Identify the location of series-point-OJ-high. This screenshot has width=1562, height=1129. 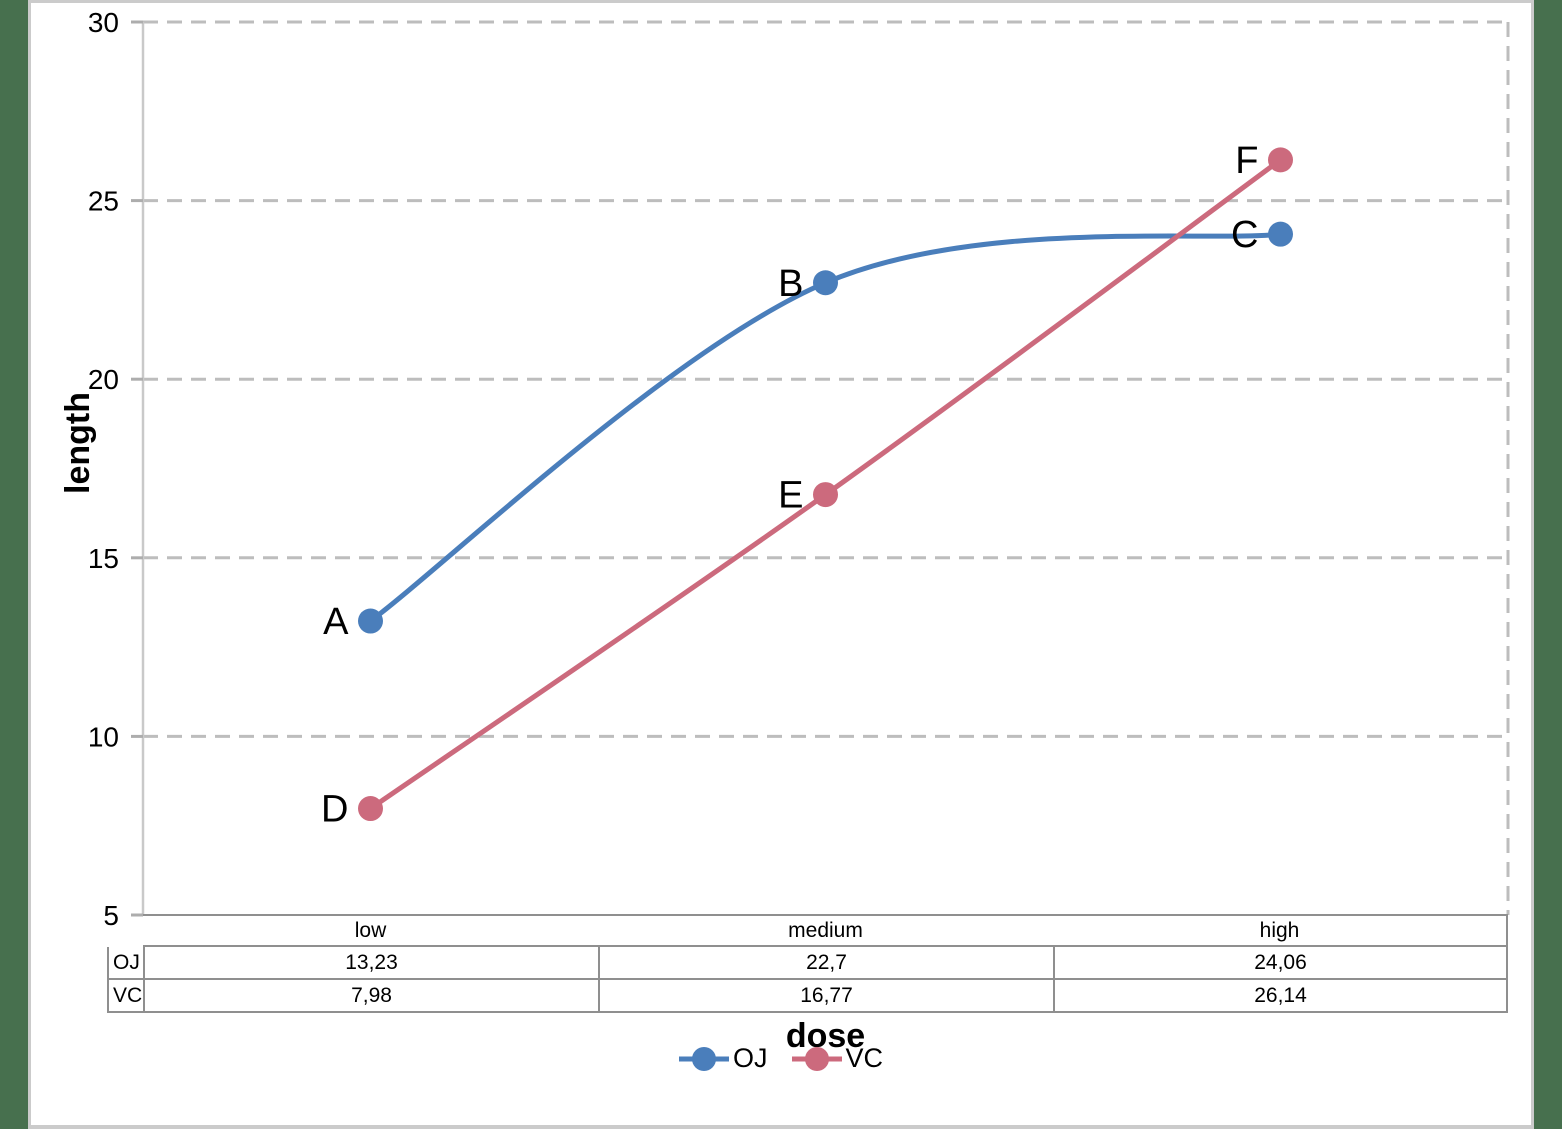
(1280, 234).